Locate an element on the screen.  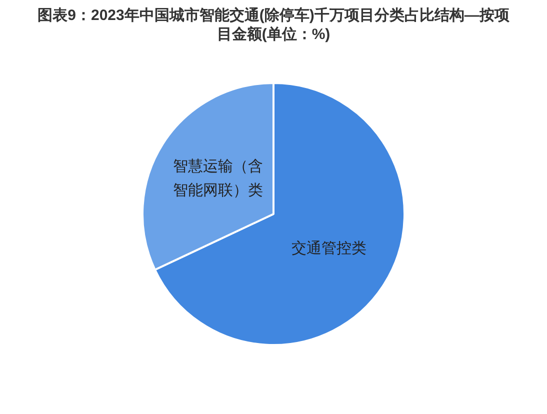
slice-label: 交通管控类 is located at coordinates (328, 247).